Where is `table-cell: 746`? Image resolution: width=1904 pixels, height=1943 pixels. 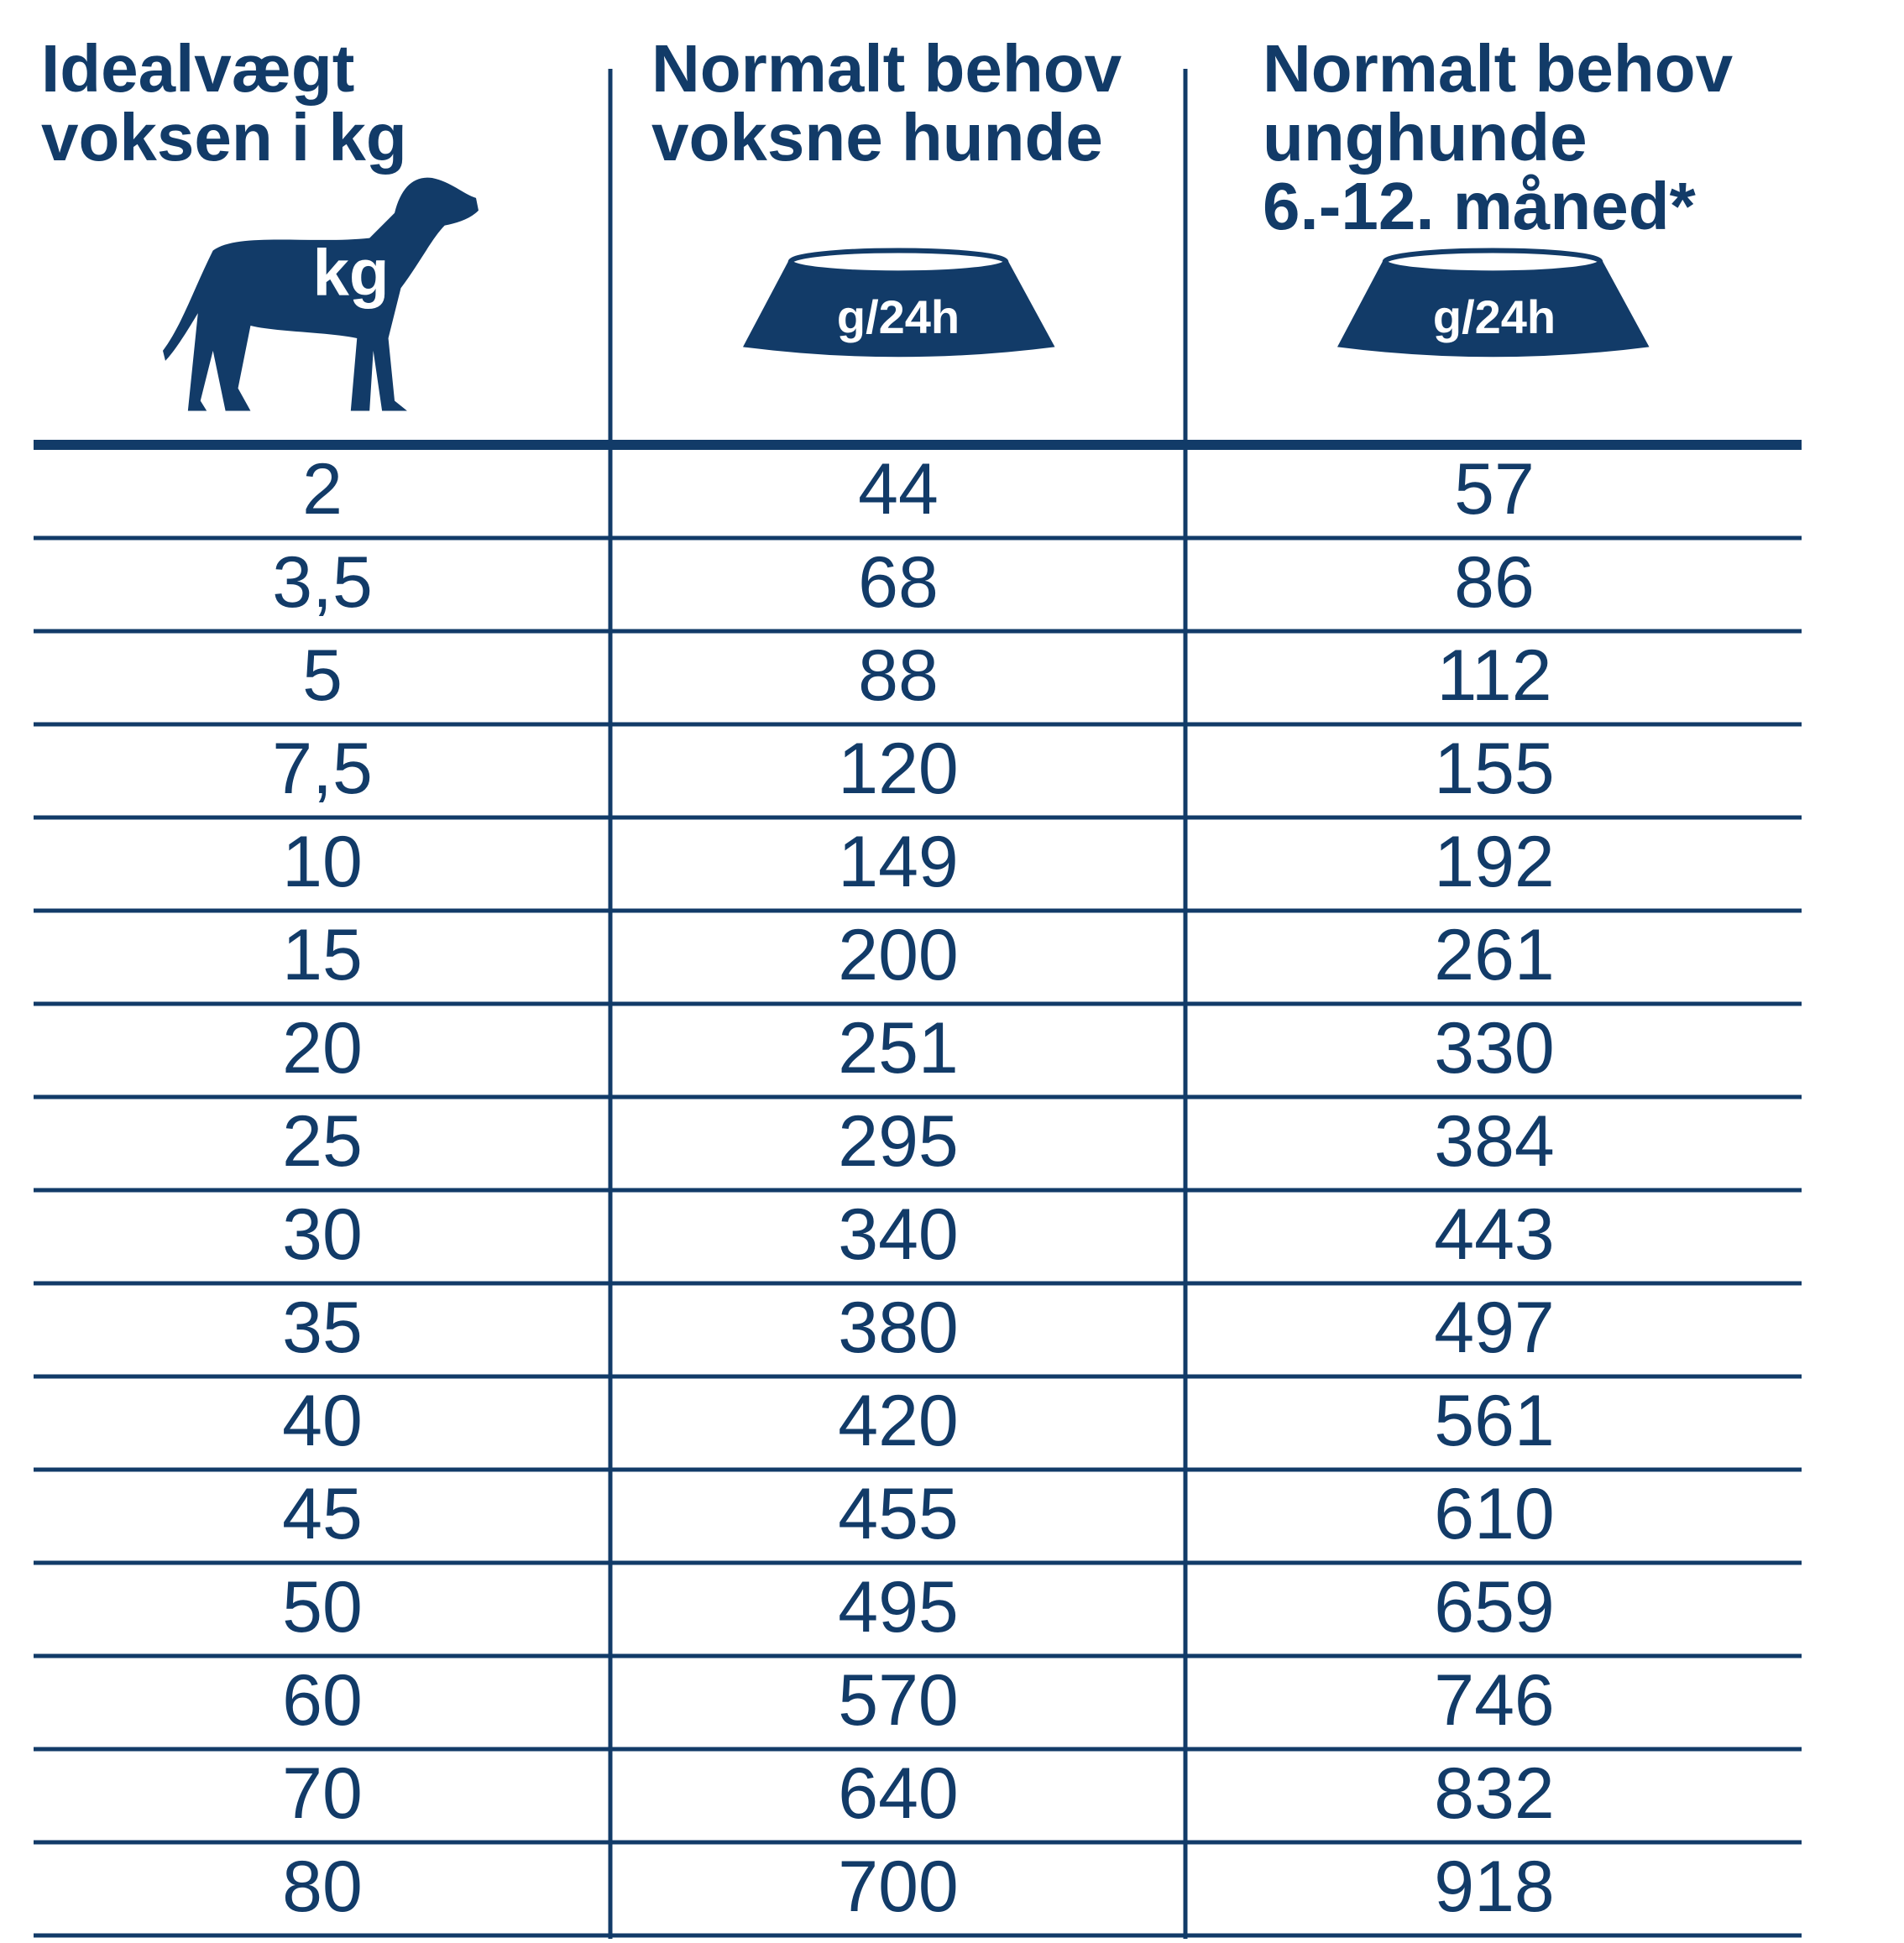 table-cell: 746 is located at coordinates (1494, 1701).